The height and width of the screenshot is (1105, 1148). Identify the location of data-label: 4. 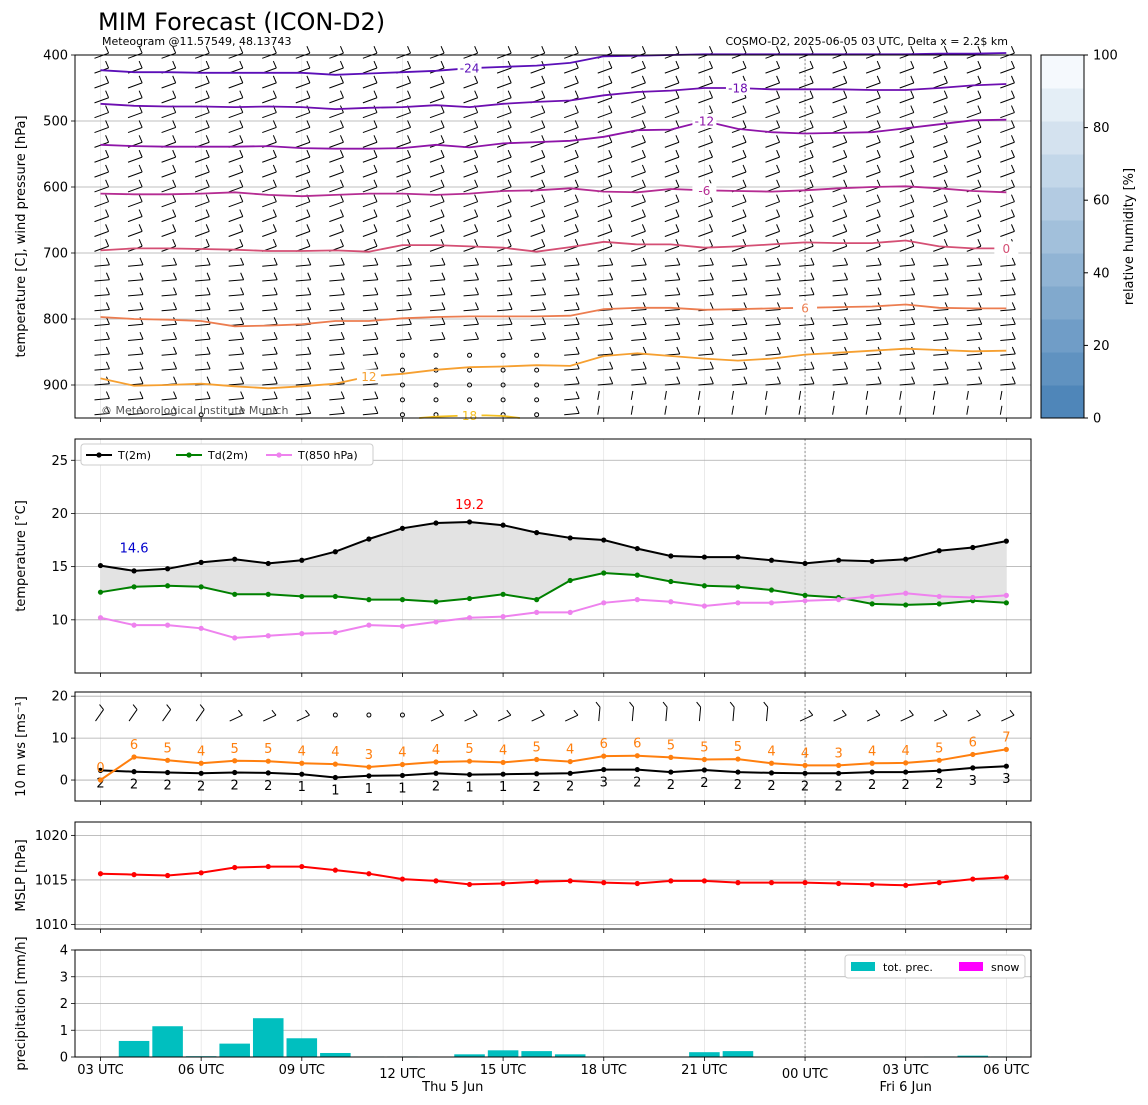
(302, 751).